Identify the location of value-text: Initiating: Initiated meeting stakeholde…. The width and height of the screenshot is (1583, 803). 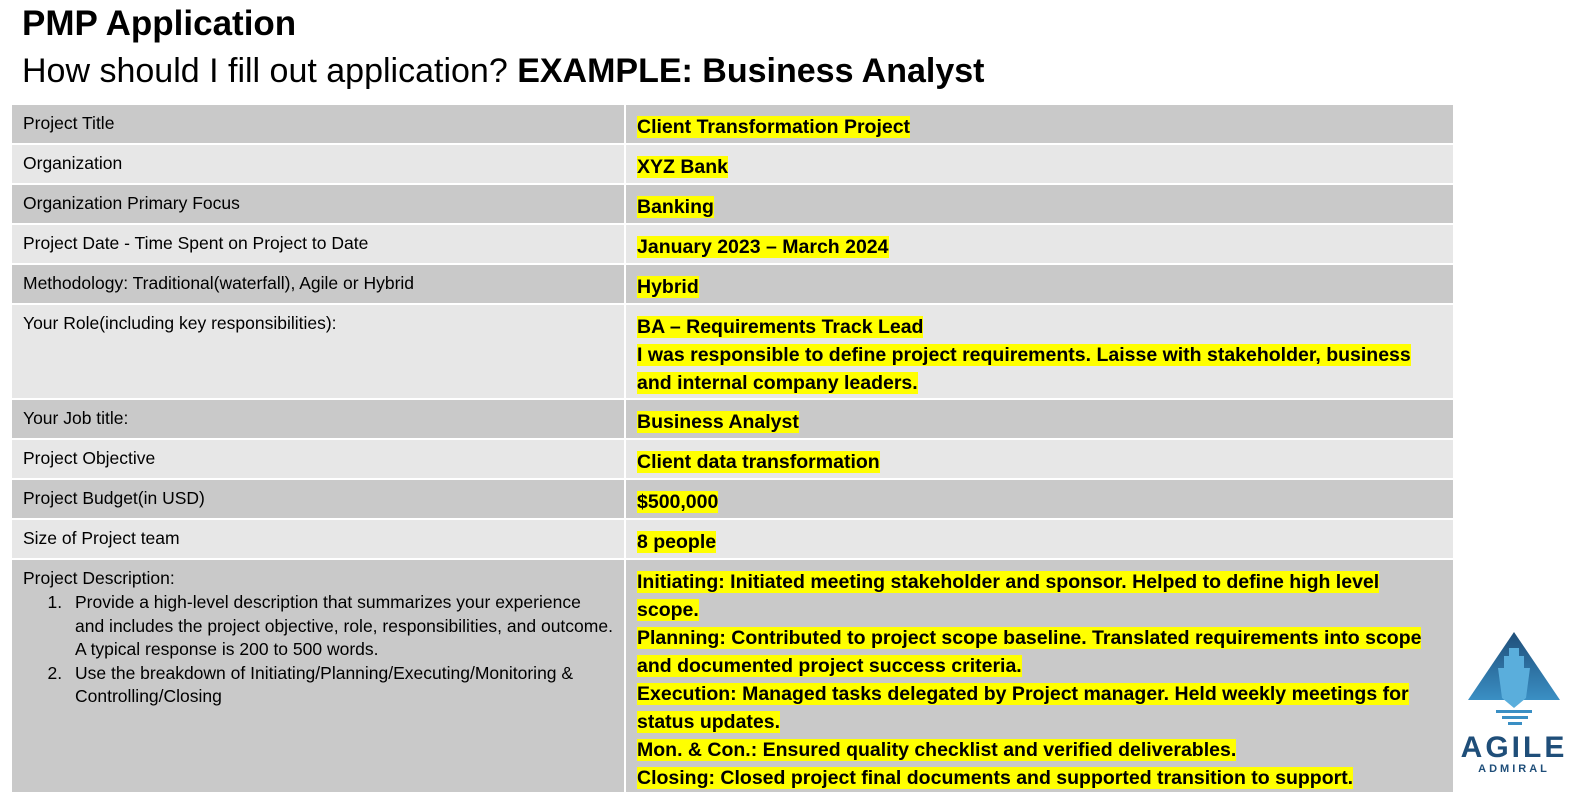
(1008, 596).